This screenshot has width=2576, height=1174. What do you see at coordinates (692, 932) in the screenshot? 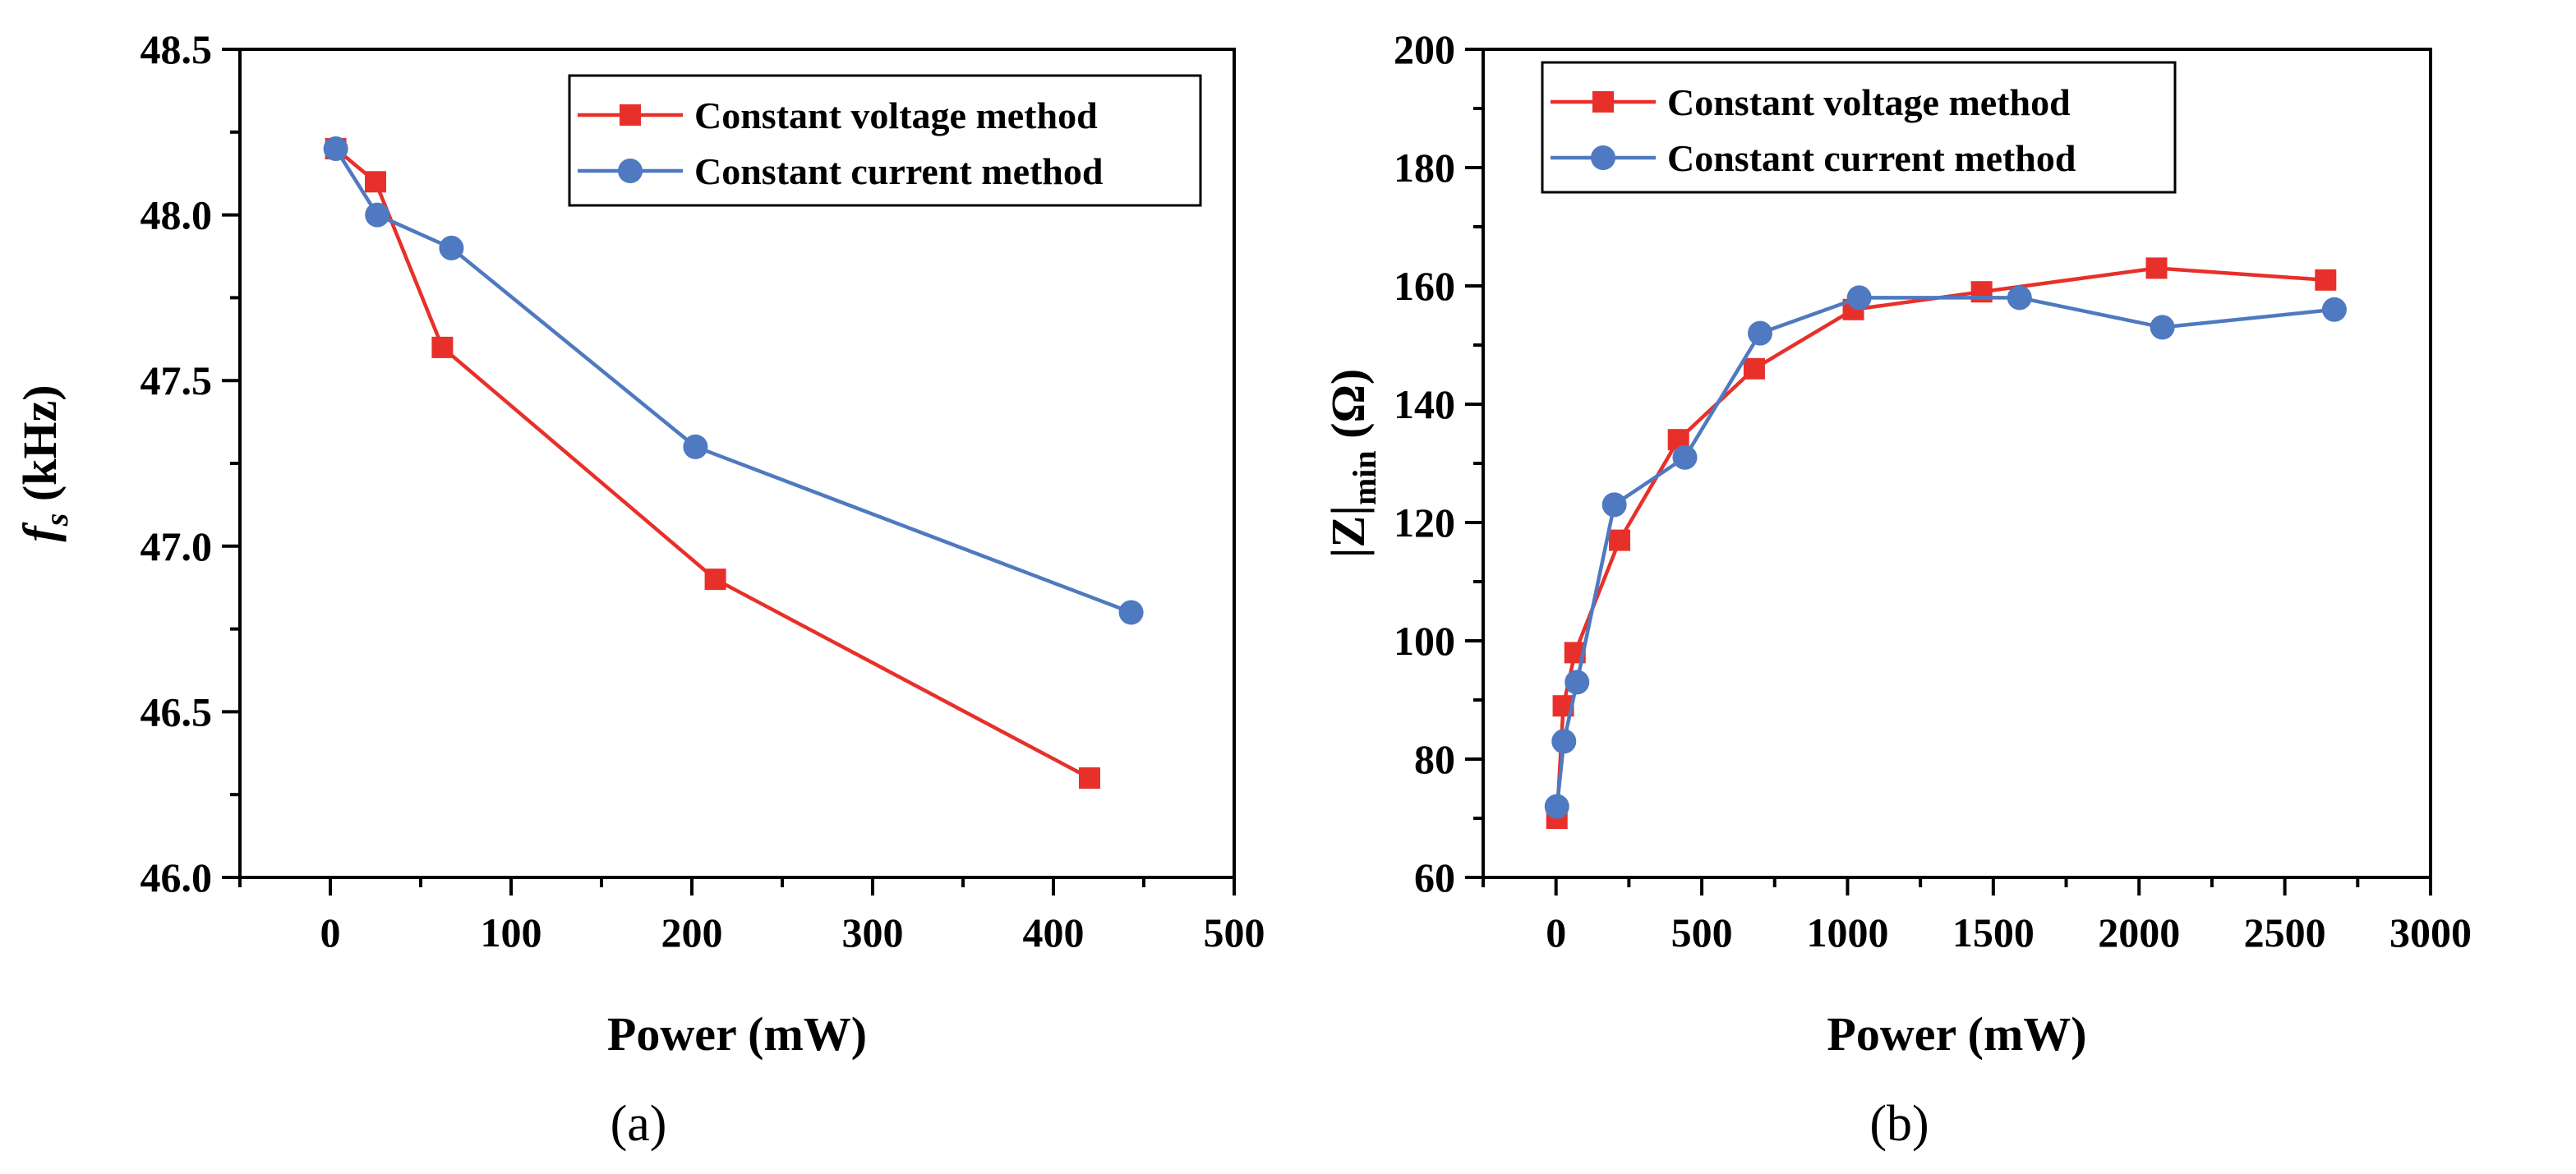
I see `x-tick-label: 200` at bounding box center [692, 932].